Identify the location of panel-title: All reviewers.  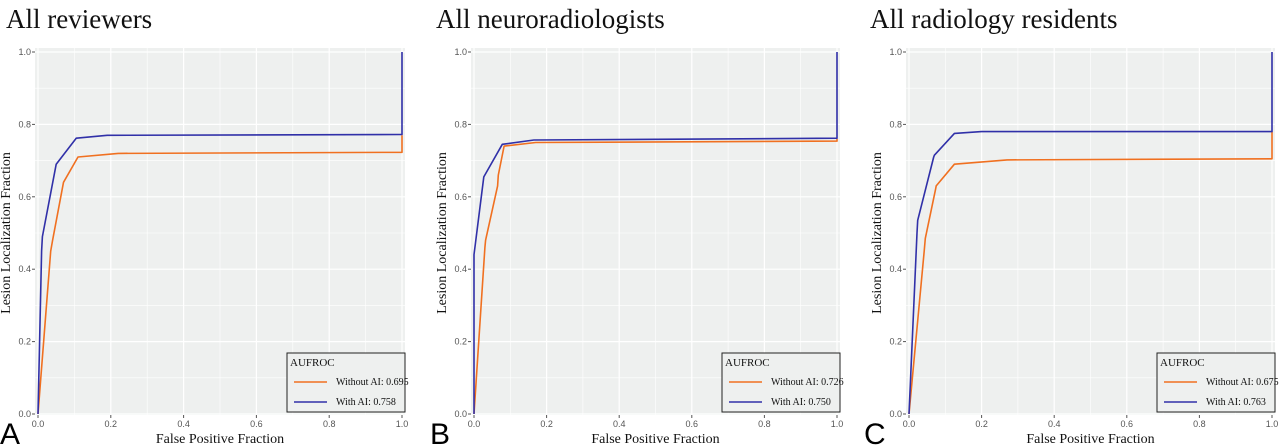
(79, 19).